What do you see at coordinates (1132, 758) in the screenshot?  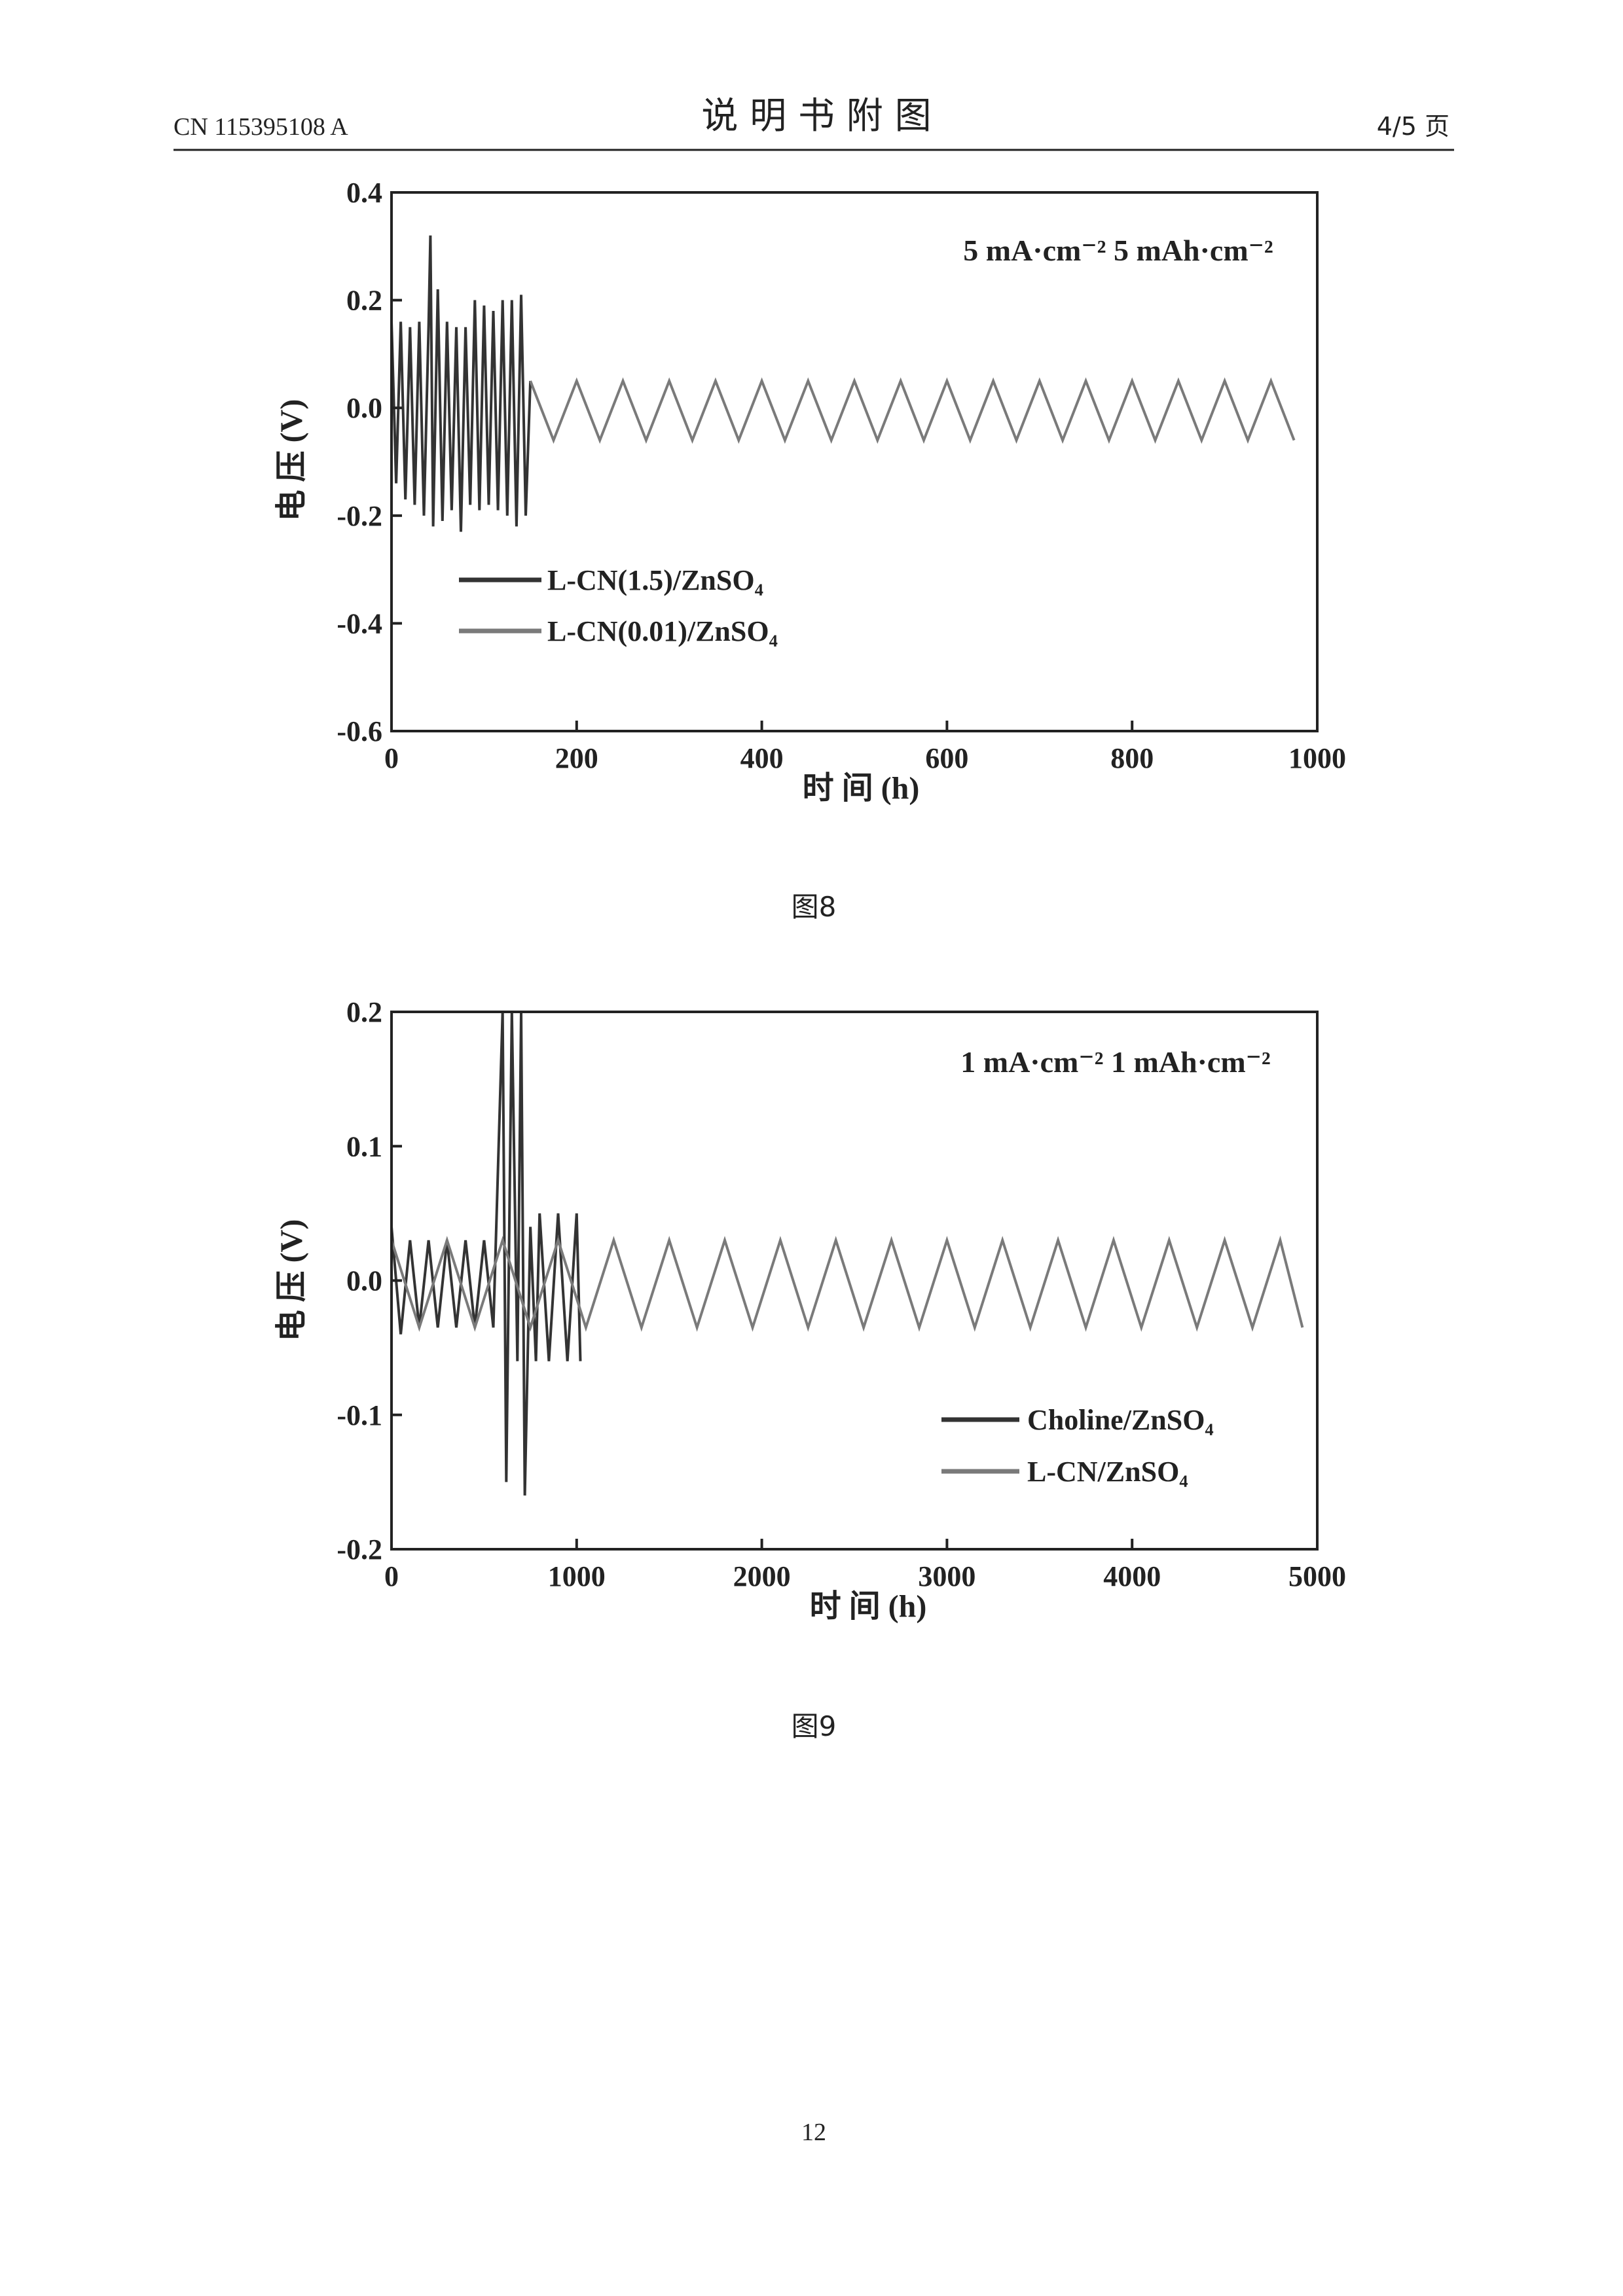 I see `x-tick-label: 800` at bounding box center [1132, 758].